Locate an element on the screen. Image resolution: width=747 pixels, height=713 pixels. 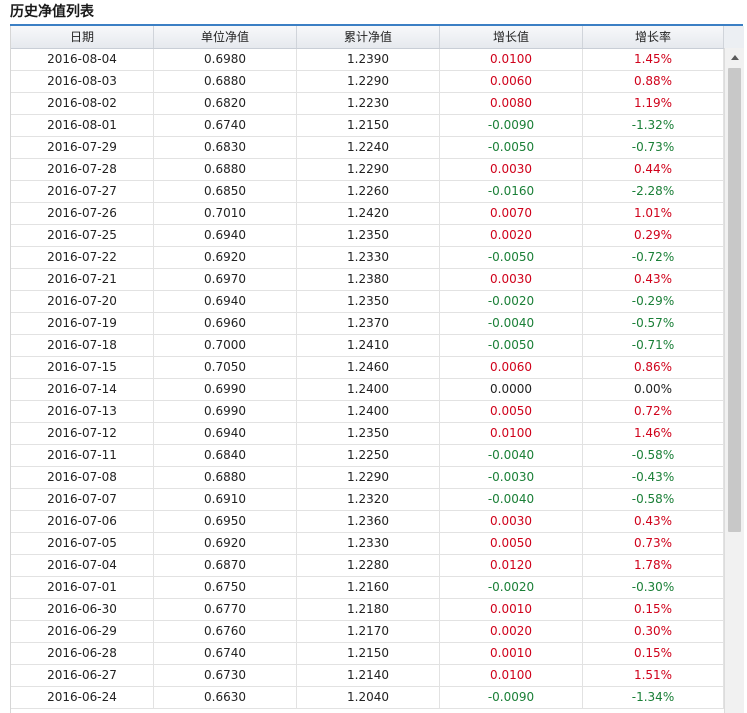
table-row: 2016-07-27 0.6850 1.2260 -0.0160 -2.28% is located at coordinates (367, 192).